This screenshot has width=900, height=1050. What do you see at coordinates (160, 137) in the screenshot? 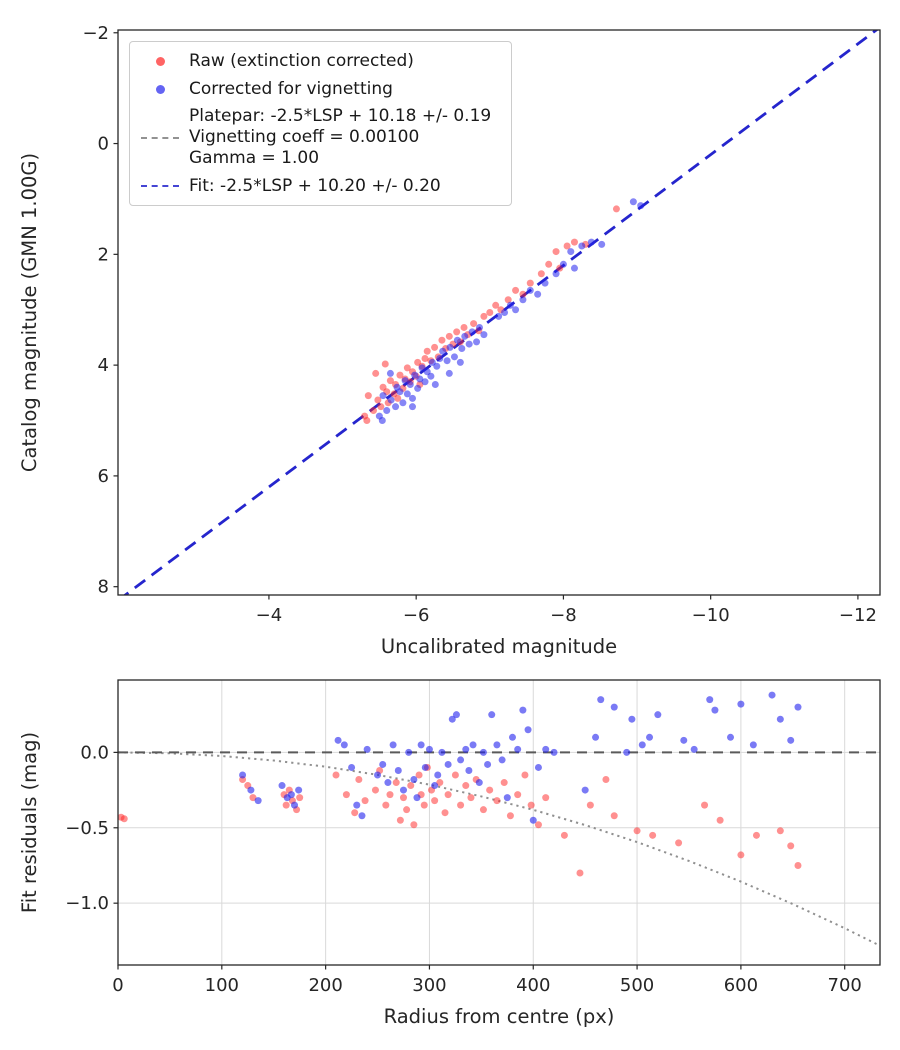
I see `gray-dash-marker` at bounding box center [160, 137].